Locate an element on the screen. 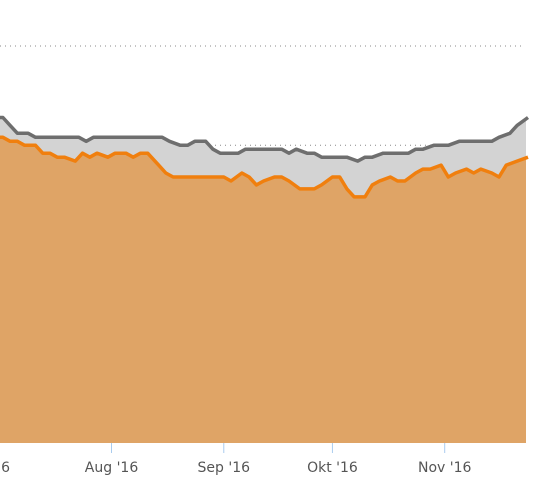 Image resolution: width=550 pixels, height=484 pixels. x-tick-label: Okt '16 is located at coordinates (332, 468).